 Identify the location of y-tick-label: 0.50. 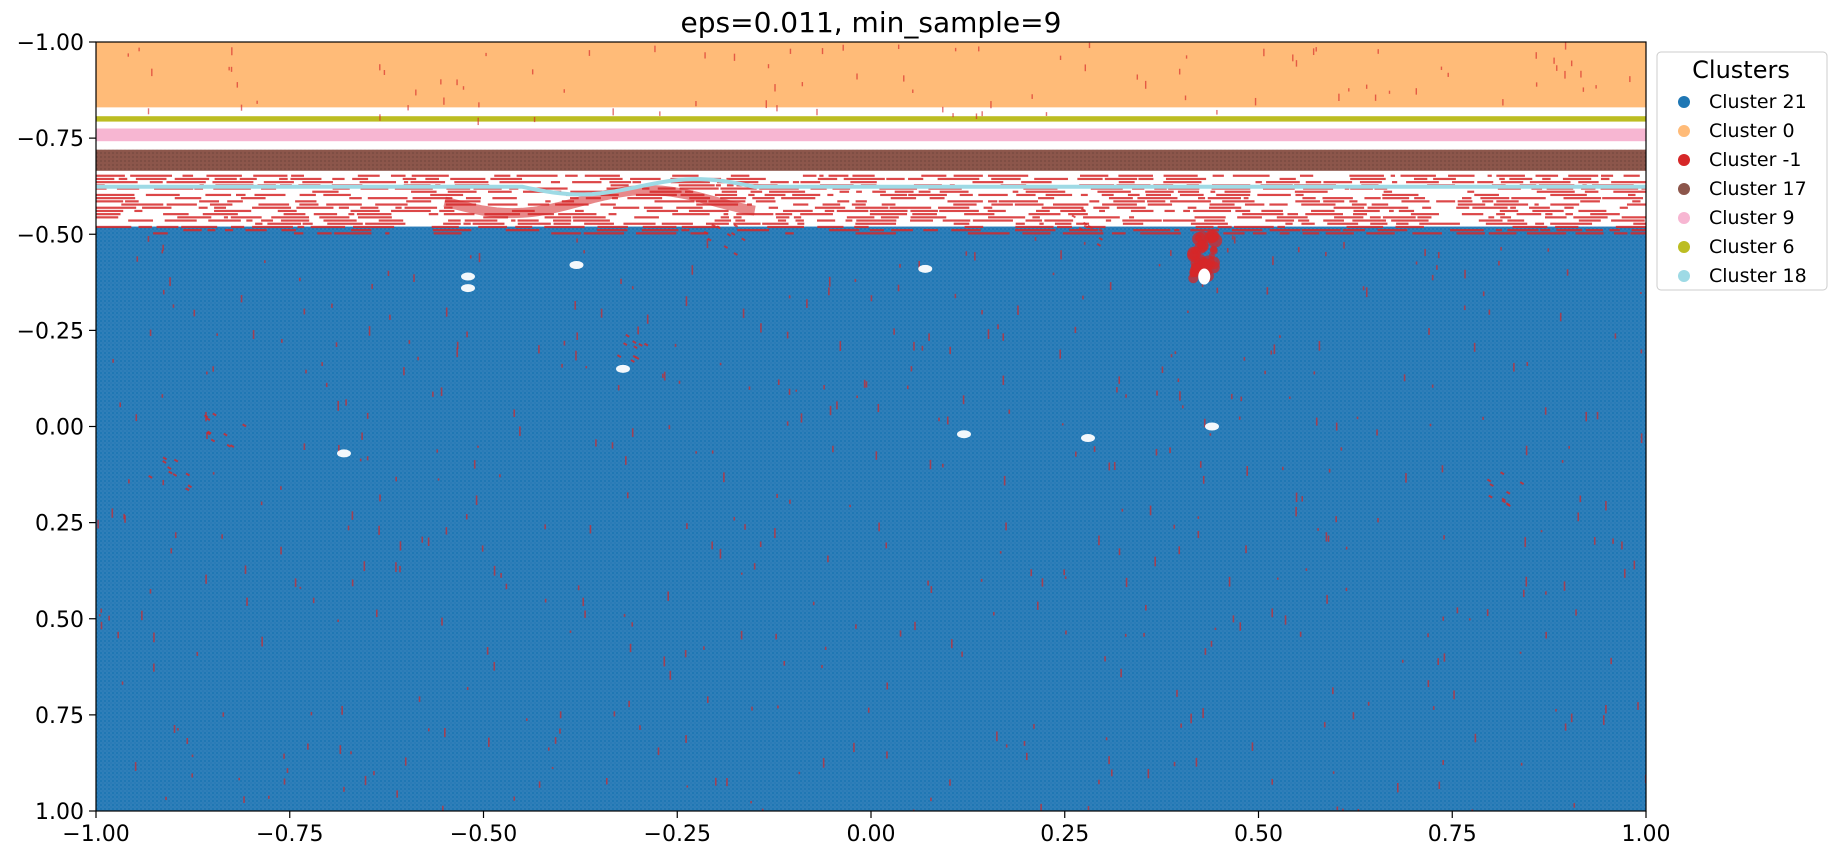
(59, 620).